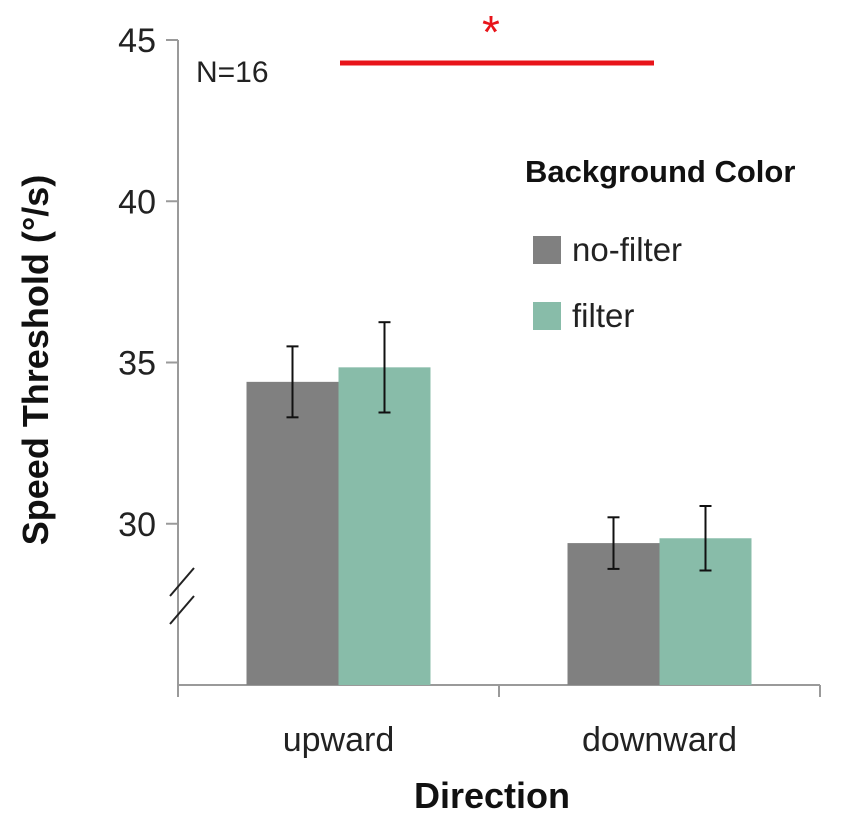 Image resolution: width=850 pixels, height=826 pixels. Describe the element at coordinates (384, 526) in the screenshot. I see `bar-filter-upward` at that location.